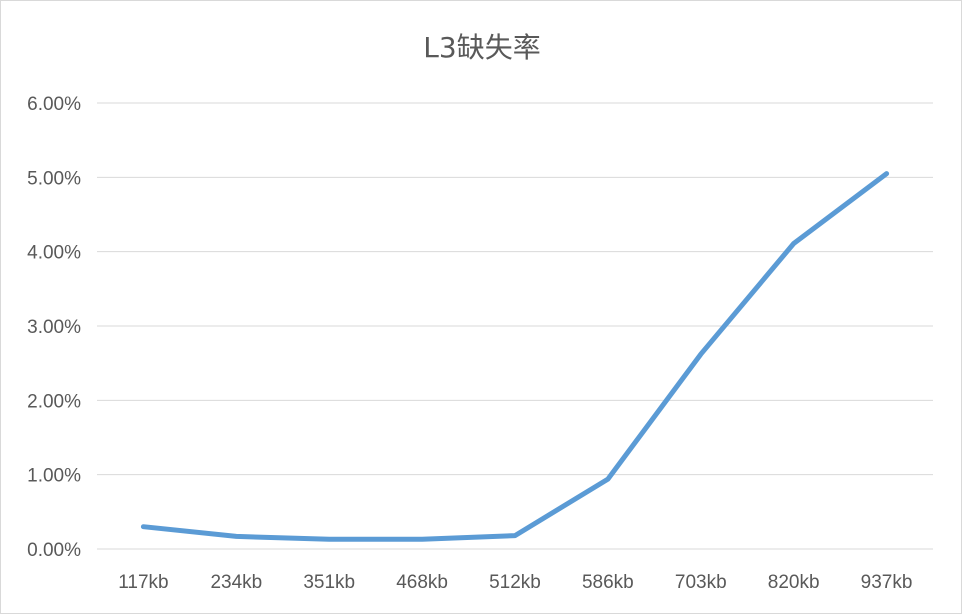  I want to click on y-tick-label: 0.00%, so click(54, 550).